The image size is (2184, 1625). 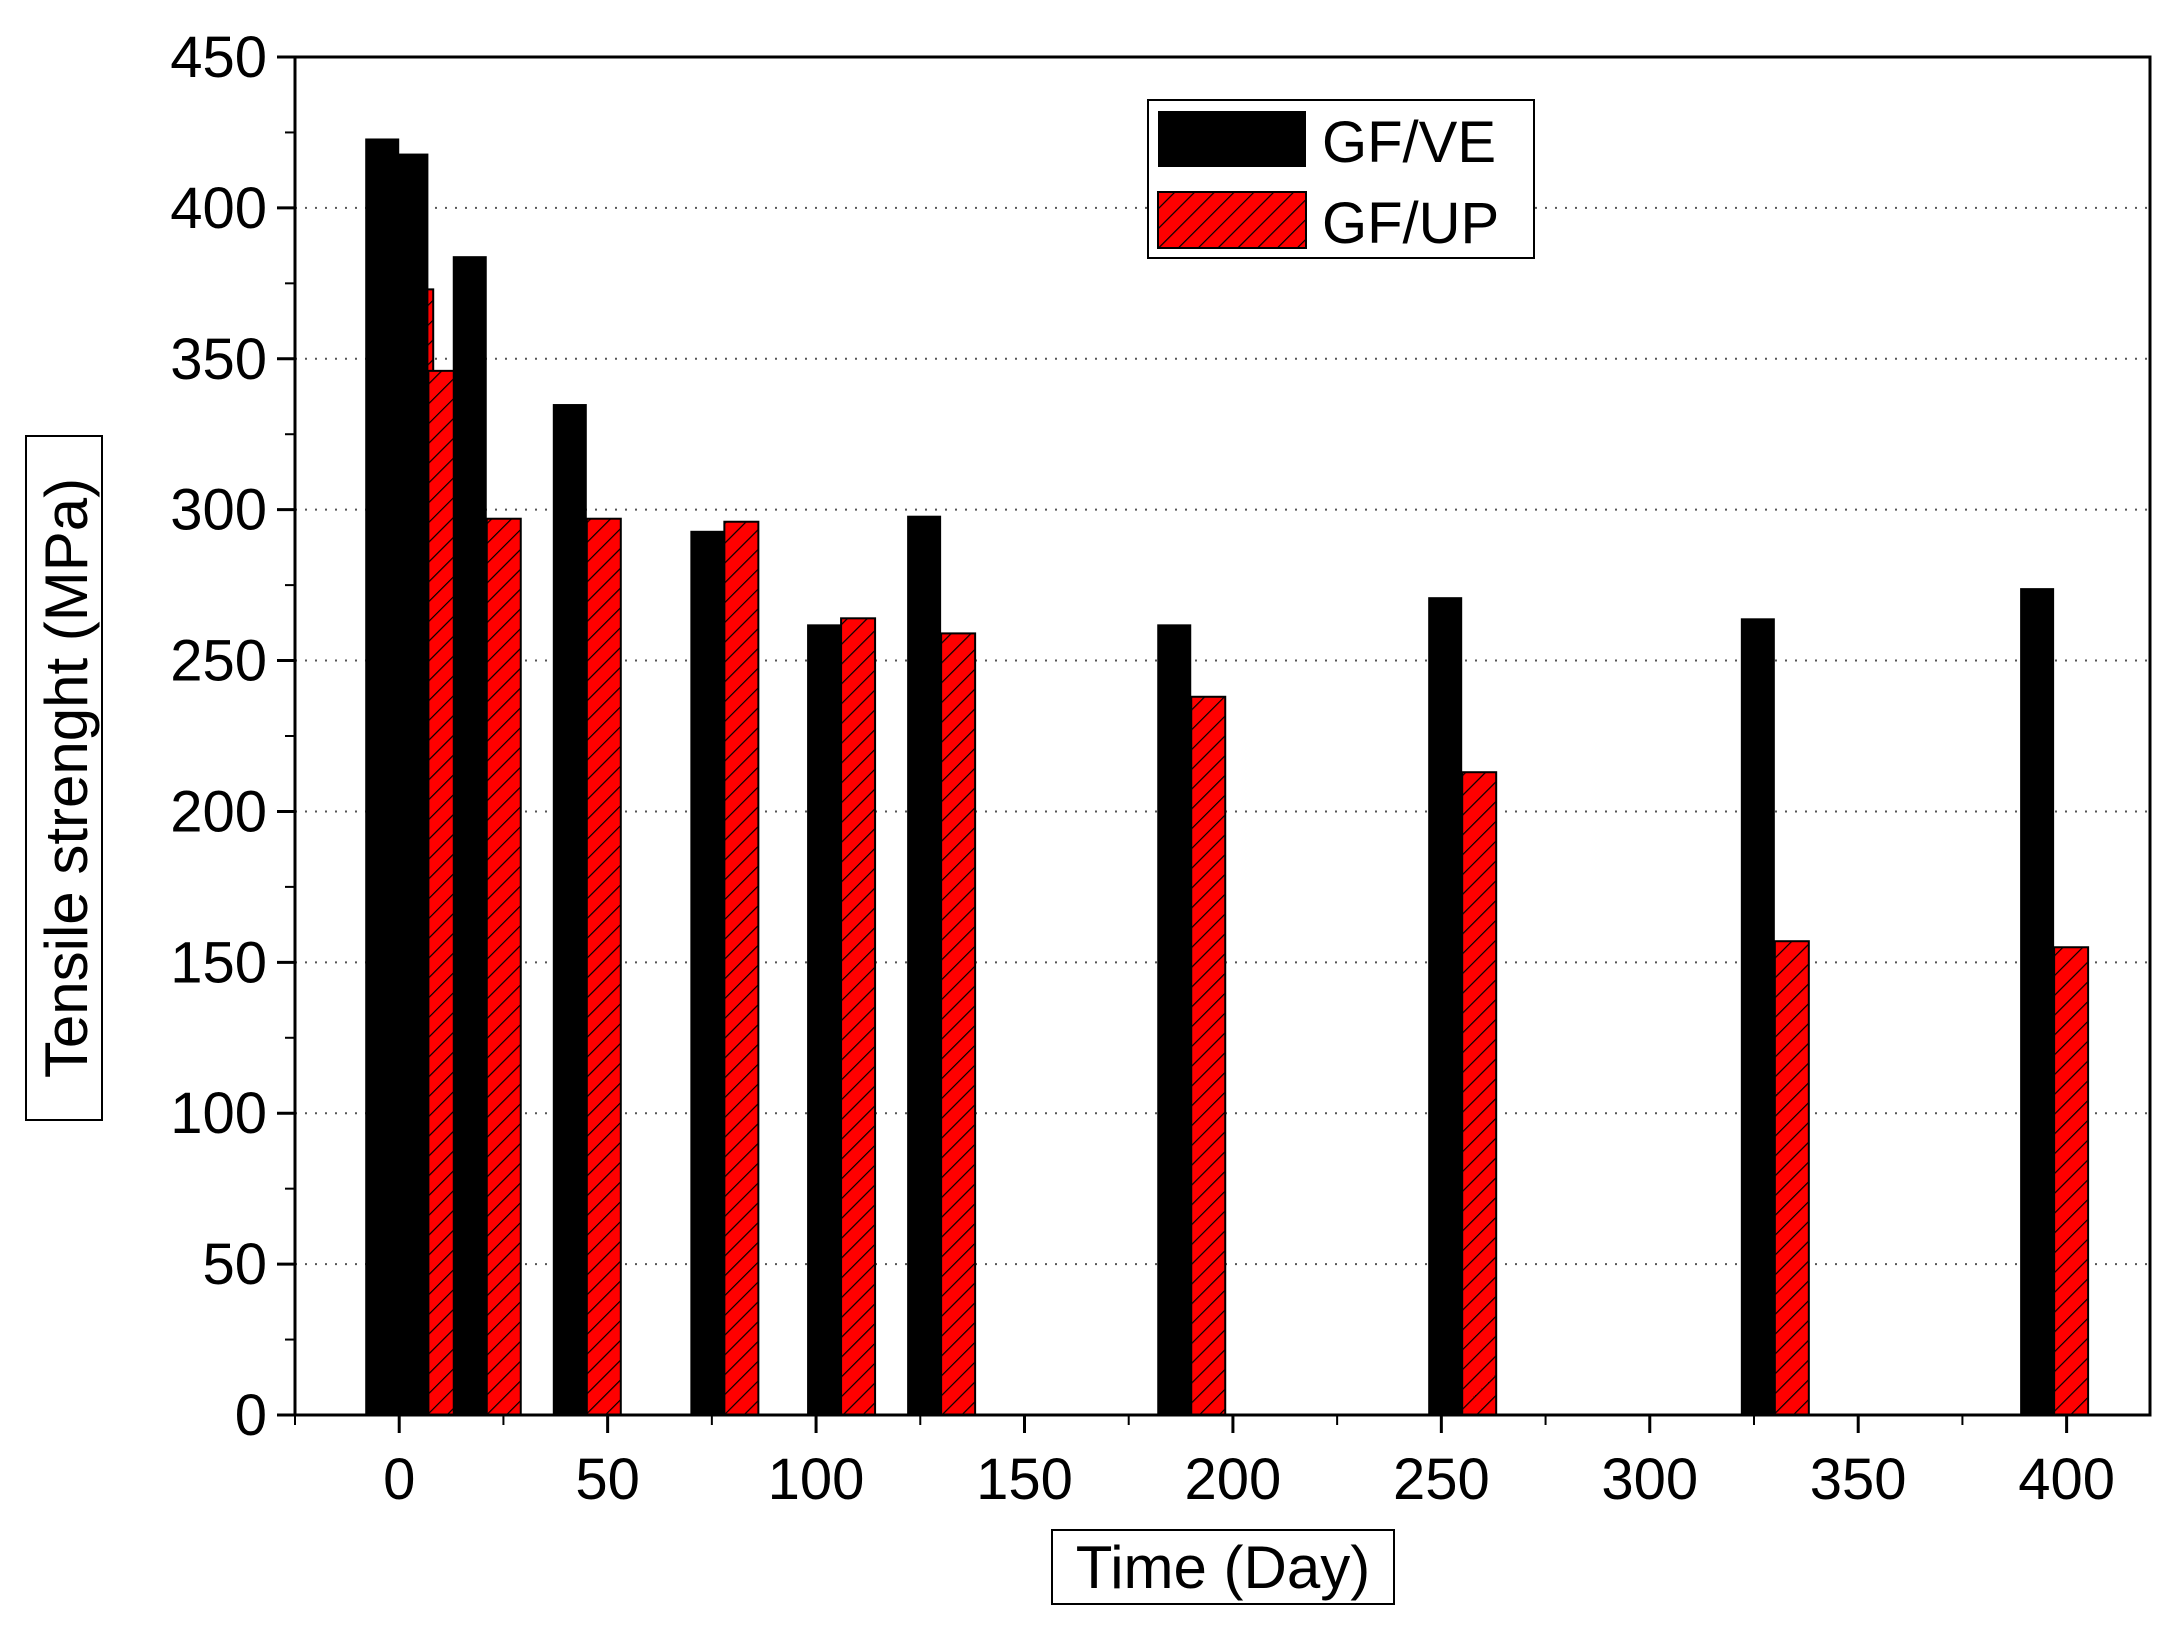 What do you see at coordinates (399, 1479) in the screenshot?
I see `x-tick-label: 0` at bounding box center [399, 1479].